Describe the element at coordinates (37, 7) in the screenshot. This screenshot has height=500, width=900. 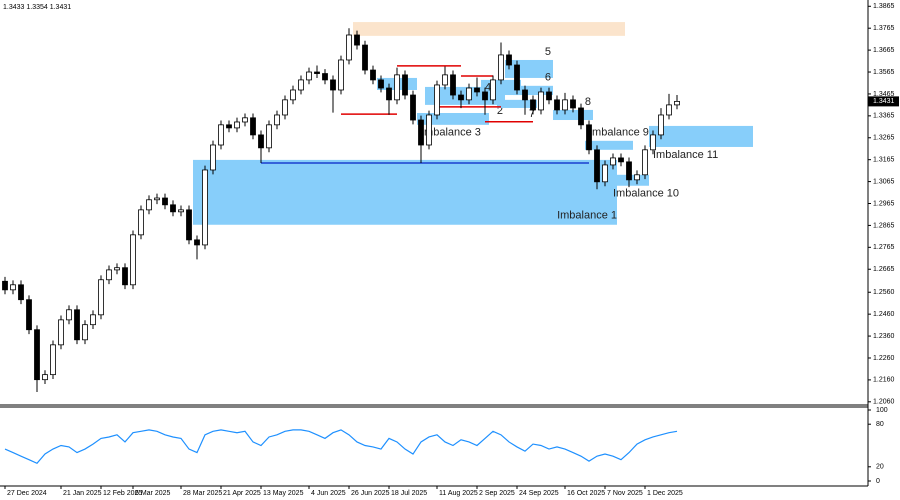
I see `header-quote: 1.3433 1.3354 1.3431` at that location.